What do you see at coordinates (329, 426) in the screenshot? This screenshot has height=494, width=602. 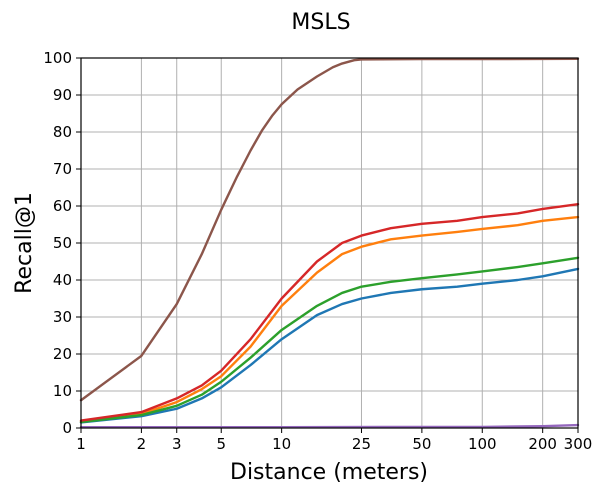 I see `series-line-purple` at bounding box center [329, 426].